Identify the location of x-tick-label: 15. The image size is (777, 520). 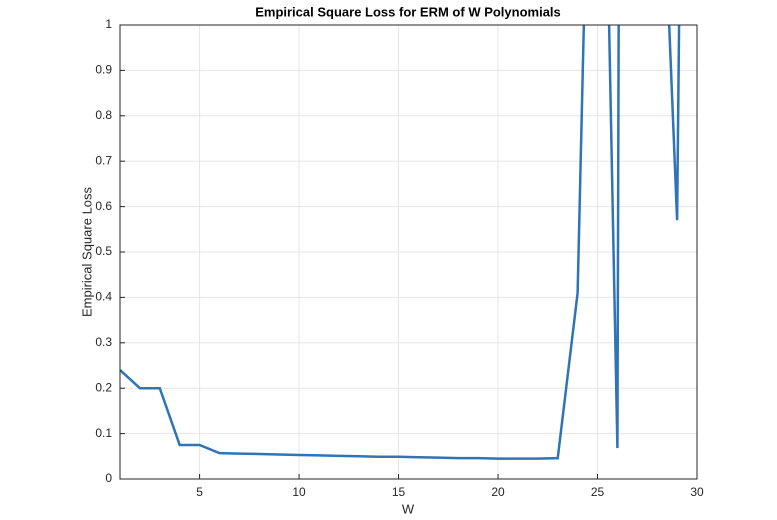
(399, 492).